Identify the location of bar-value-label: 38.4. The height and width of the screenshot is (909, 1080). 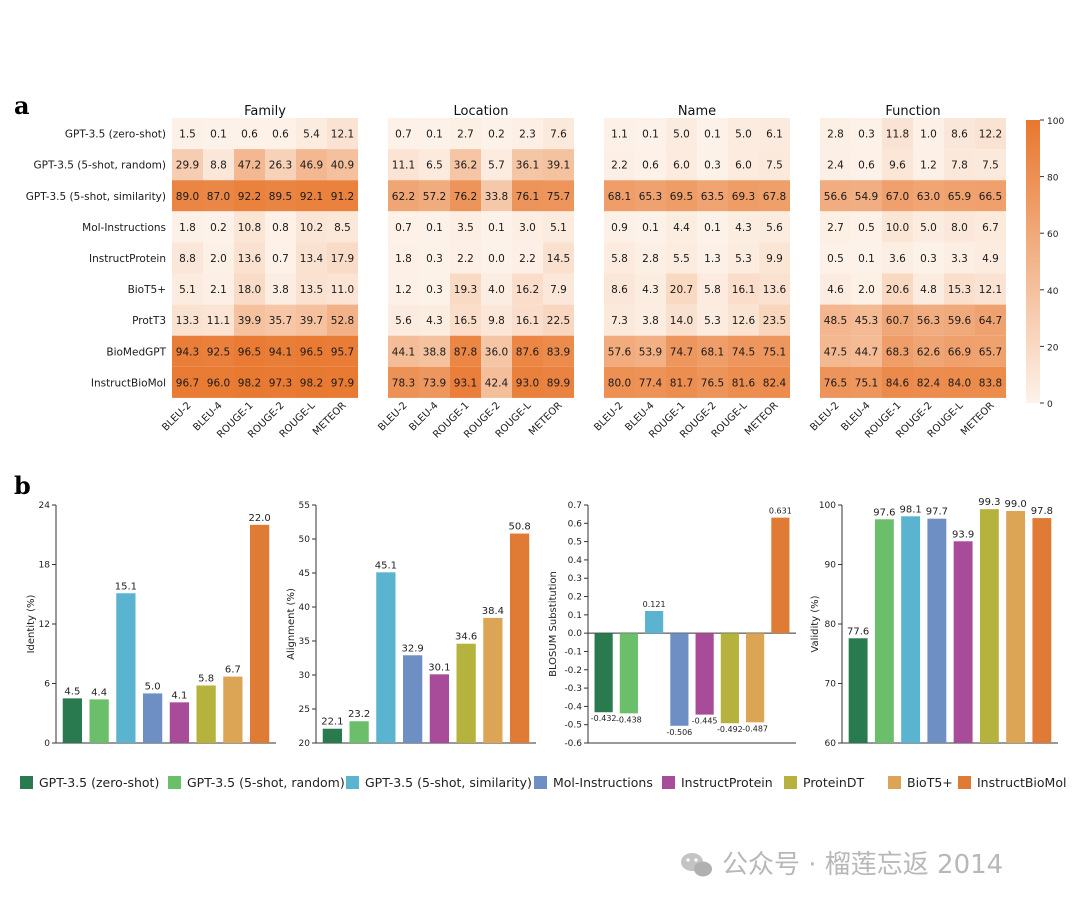
(493, 611).